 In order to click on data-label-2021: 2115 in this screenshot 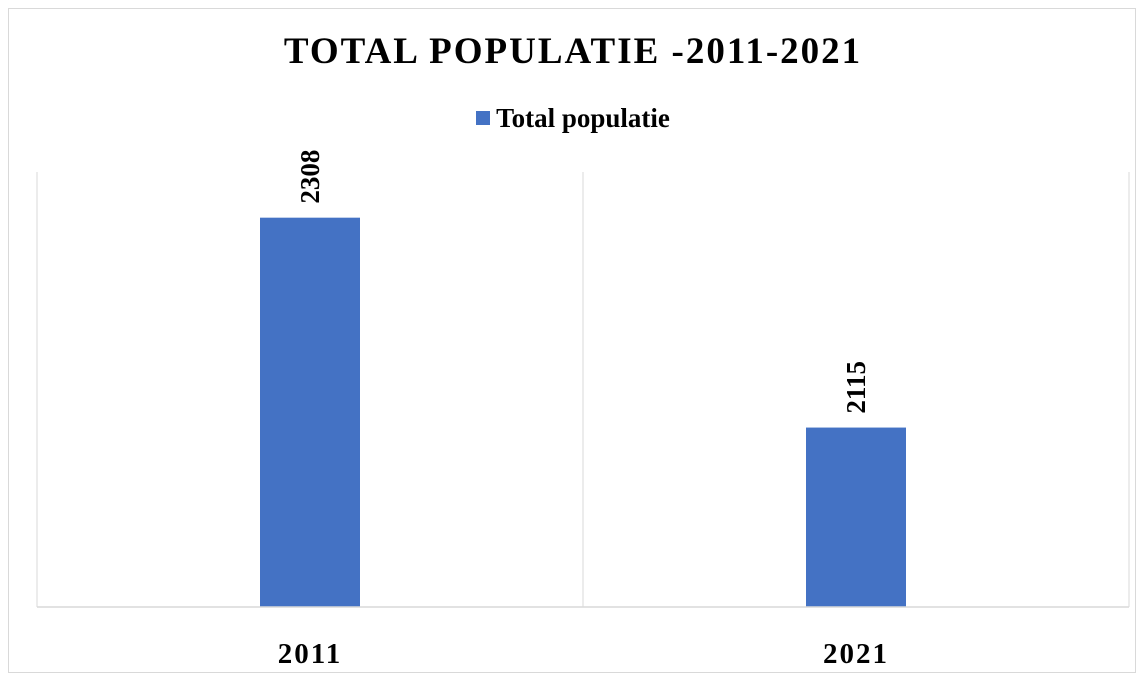, I will do `click(856, 387)`.